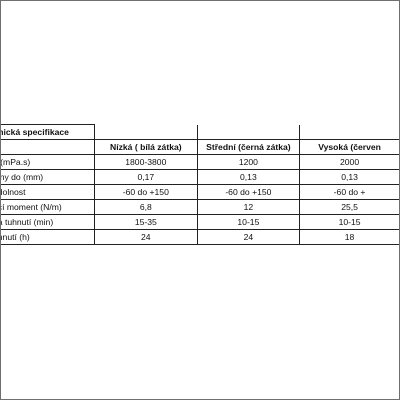  Describe the element at coordinates (48, 162) in the screenshot. I see `row-label: a (mPa.s)` at that location.